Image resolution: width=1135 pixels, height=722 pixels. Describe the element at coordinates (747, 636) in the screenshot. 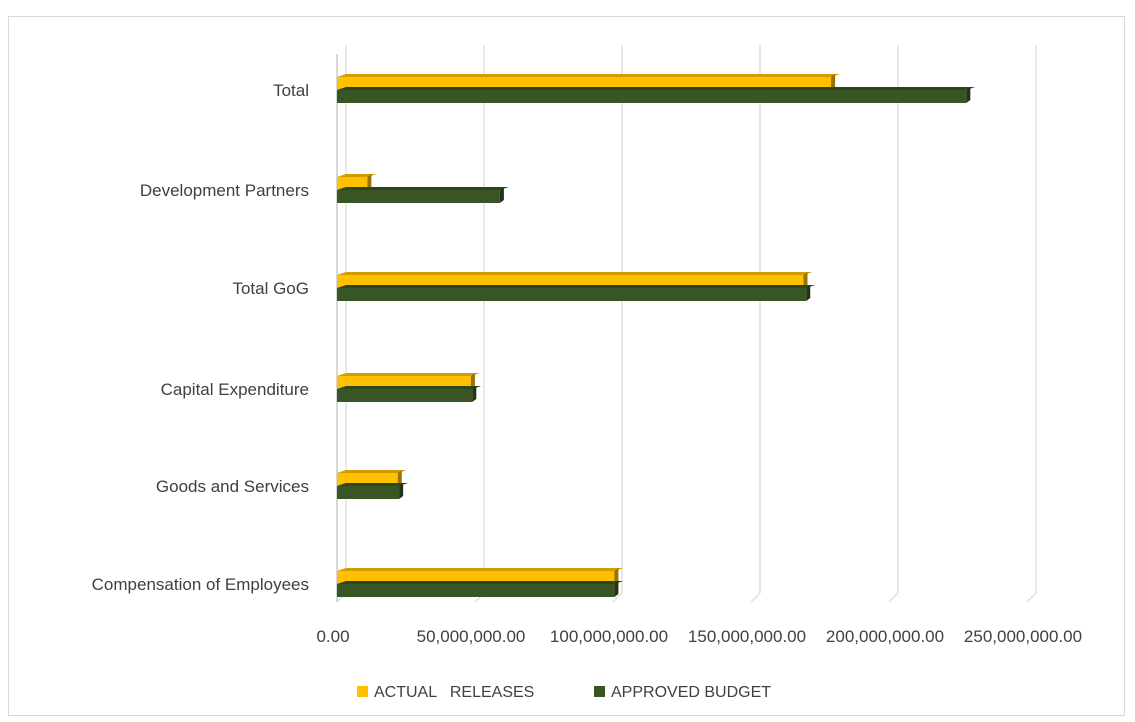

I see `x-tick-label: 150,000,000.00` at that location.